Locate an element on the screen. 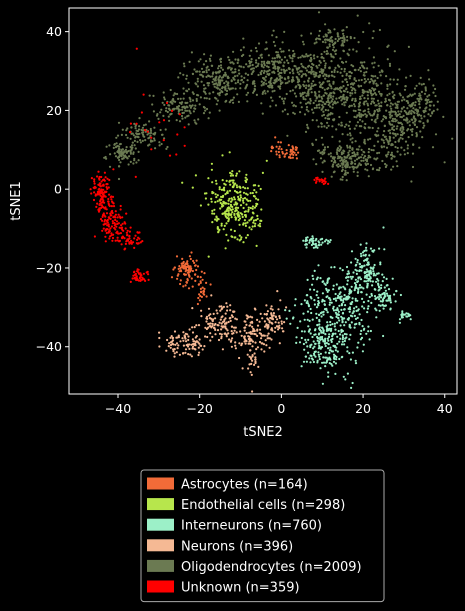 The height and width of the screenshot is (611, 465). series-2-points is located at coordinates (348, 307).